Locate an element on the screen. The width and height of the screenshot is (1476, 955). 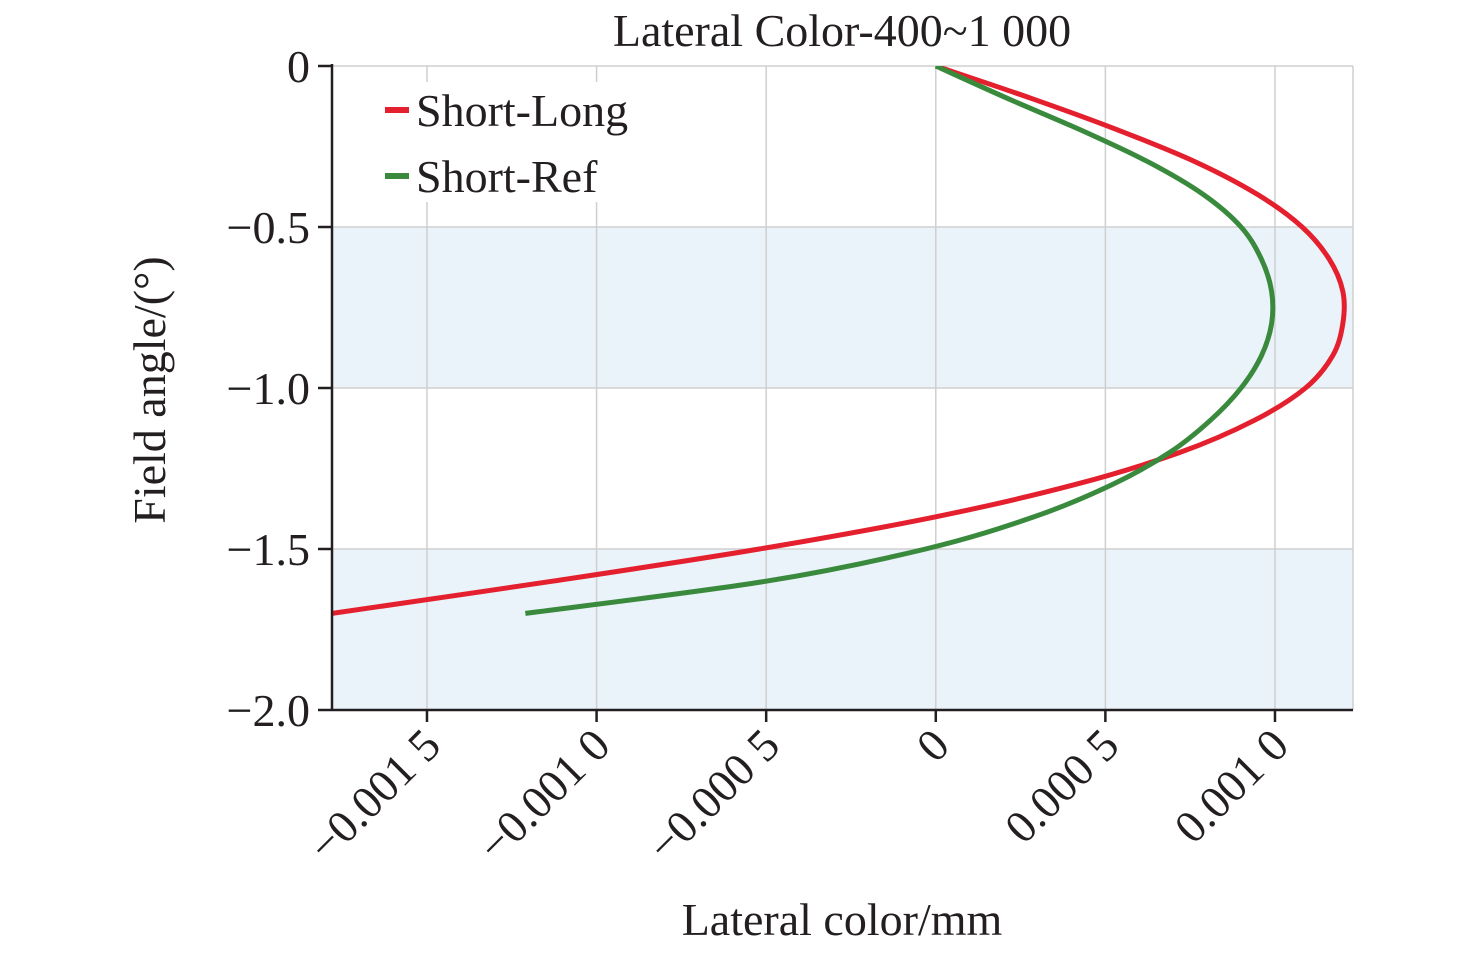
x-tick-label-0: −0.001 5 is located at coordinates (374, 795).